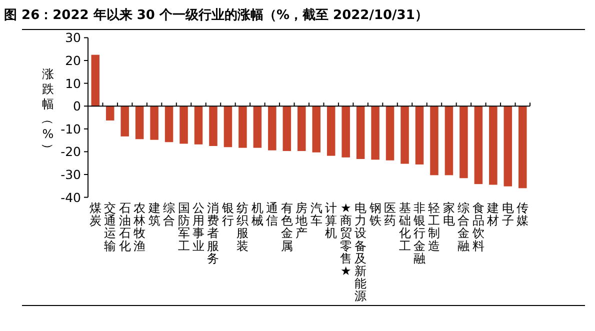 Image resolution: width=595 pixels, height=331 pixels. I want to click on x-tick-label: 传媒, so click(522, 214).